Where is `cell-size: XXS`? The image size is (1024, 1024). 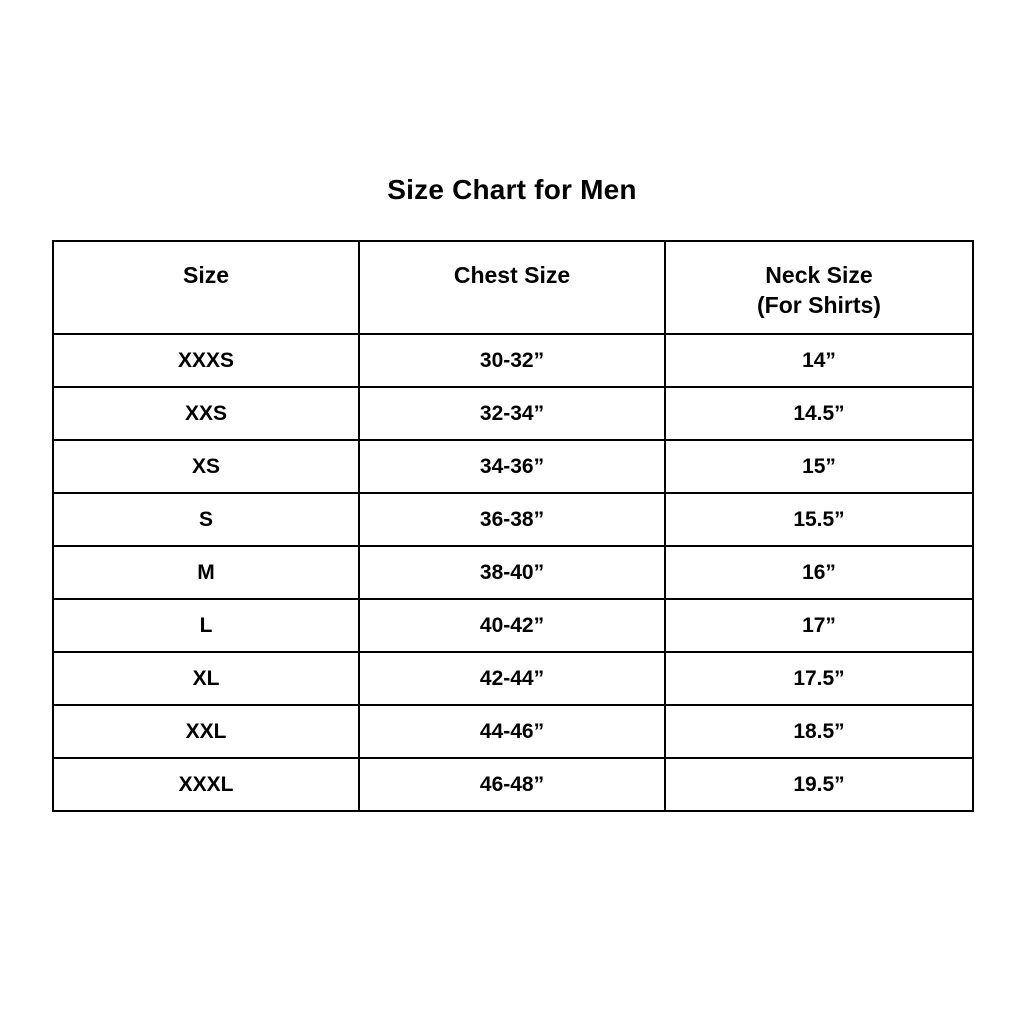
cell-size: XXS is located at coordinates (206, 413).